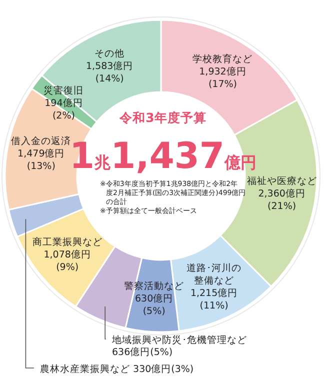 The height and width of the screenshot is (382, 330). Describe the element at coordinates (154, 304) in the screenshot. I see `data-label: 630億円(5%)` at that location.